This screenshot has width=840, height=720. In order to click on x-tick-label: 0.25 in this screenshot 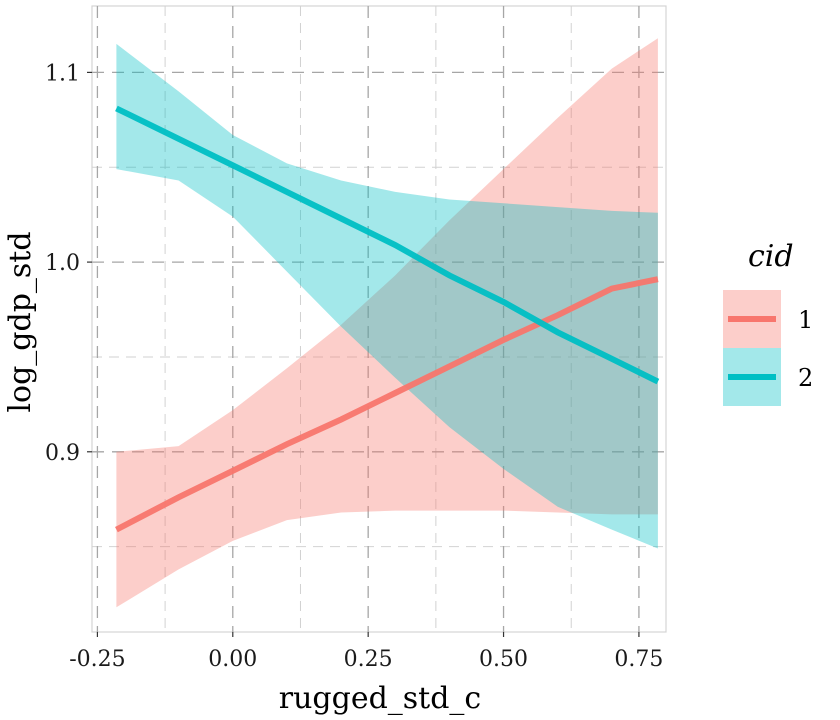, I will do `click(368, 659)`.